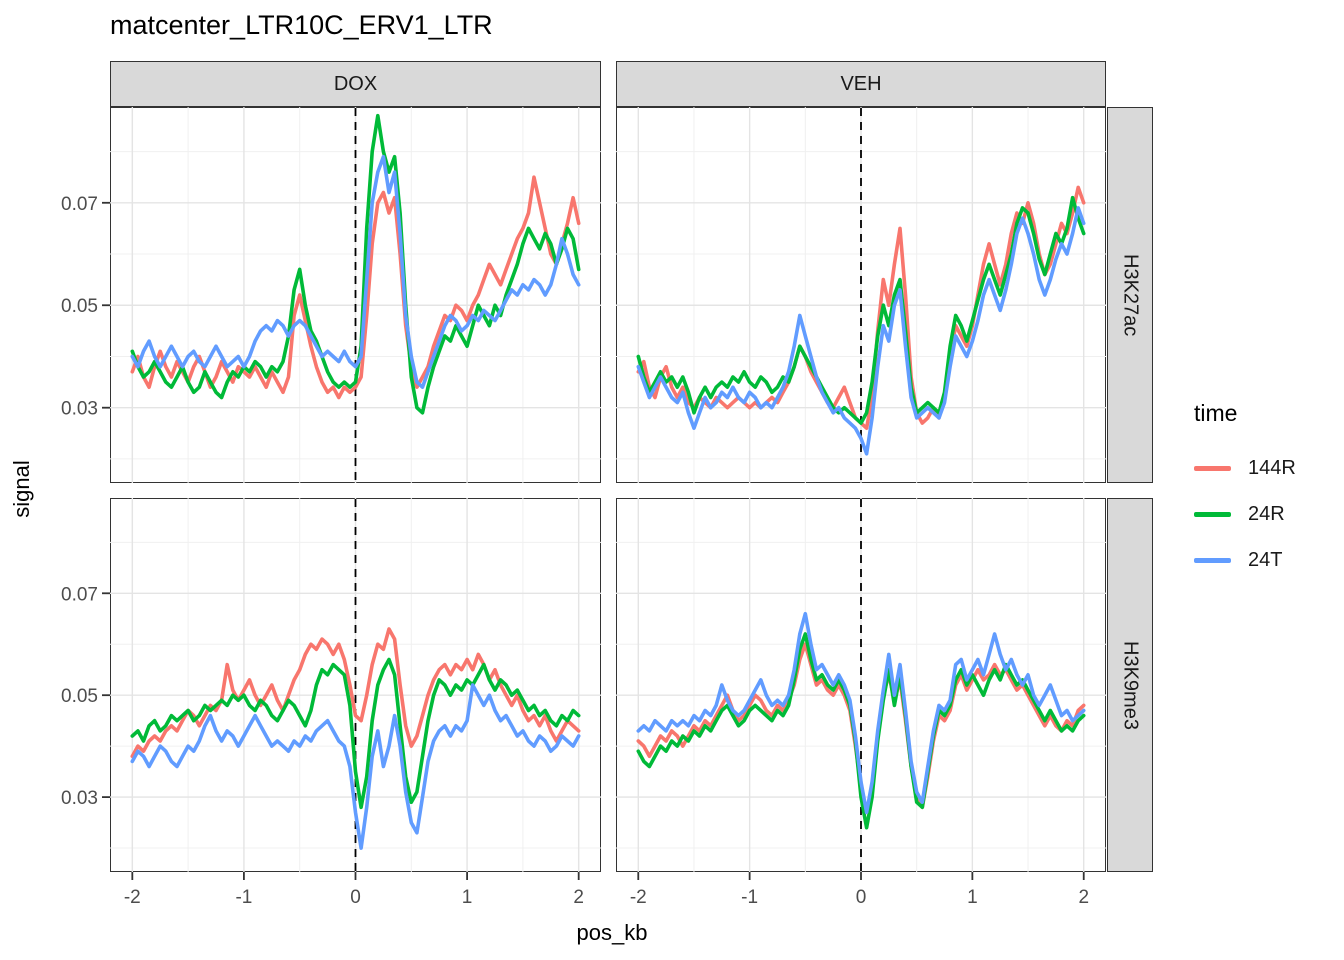  What do you see at coordinates (355, 295) in the screenshot?
I see `panel-dox-h3k27ac` at bounding box center [355, 295].